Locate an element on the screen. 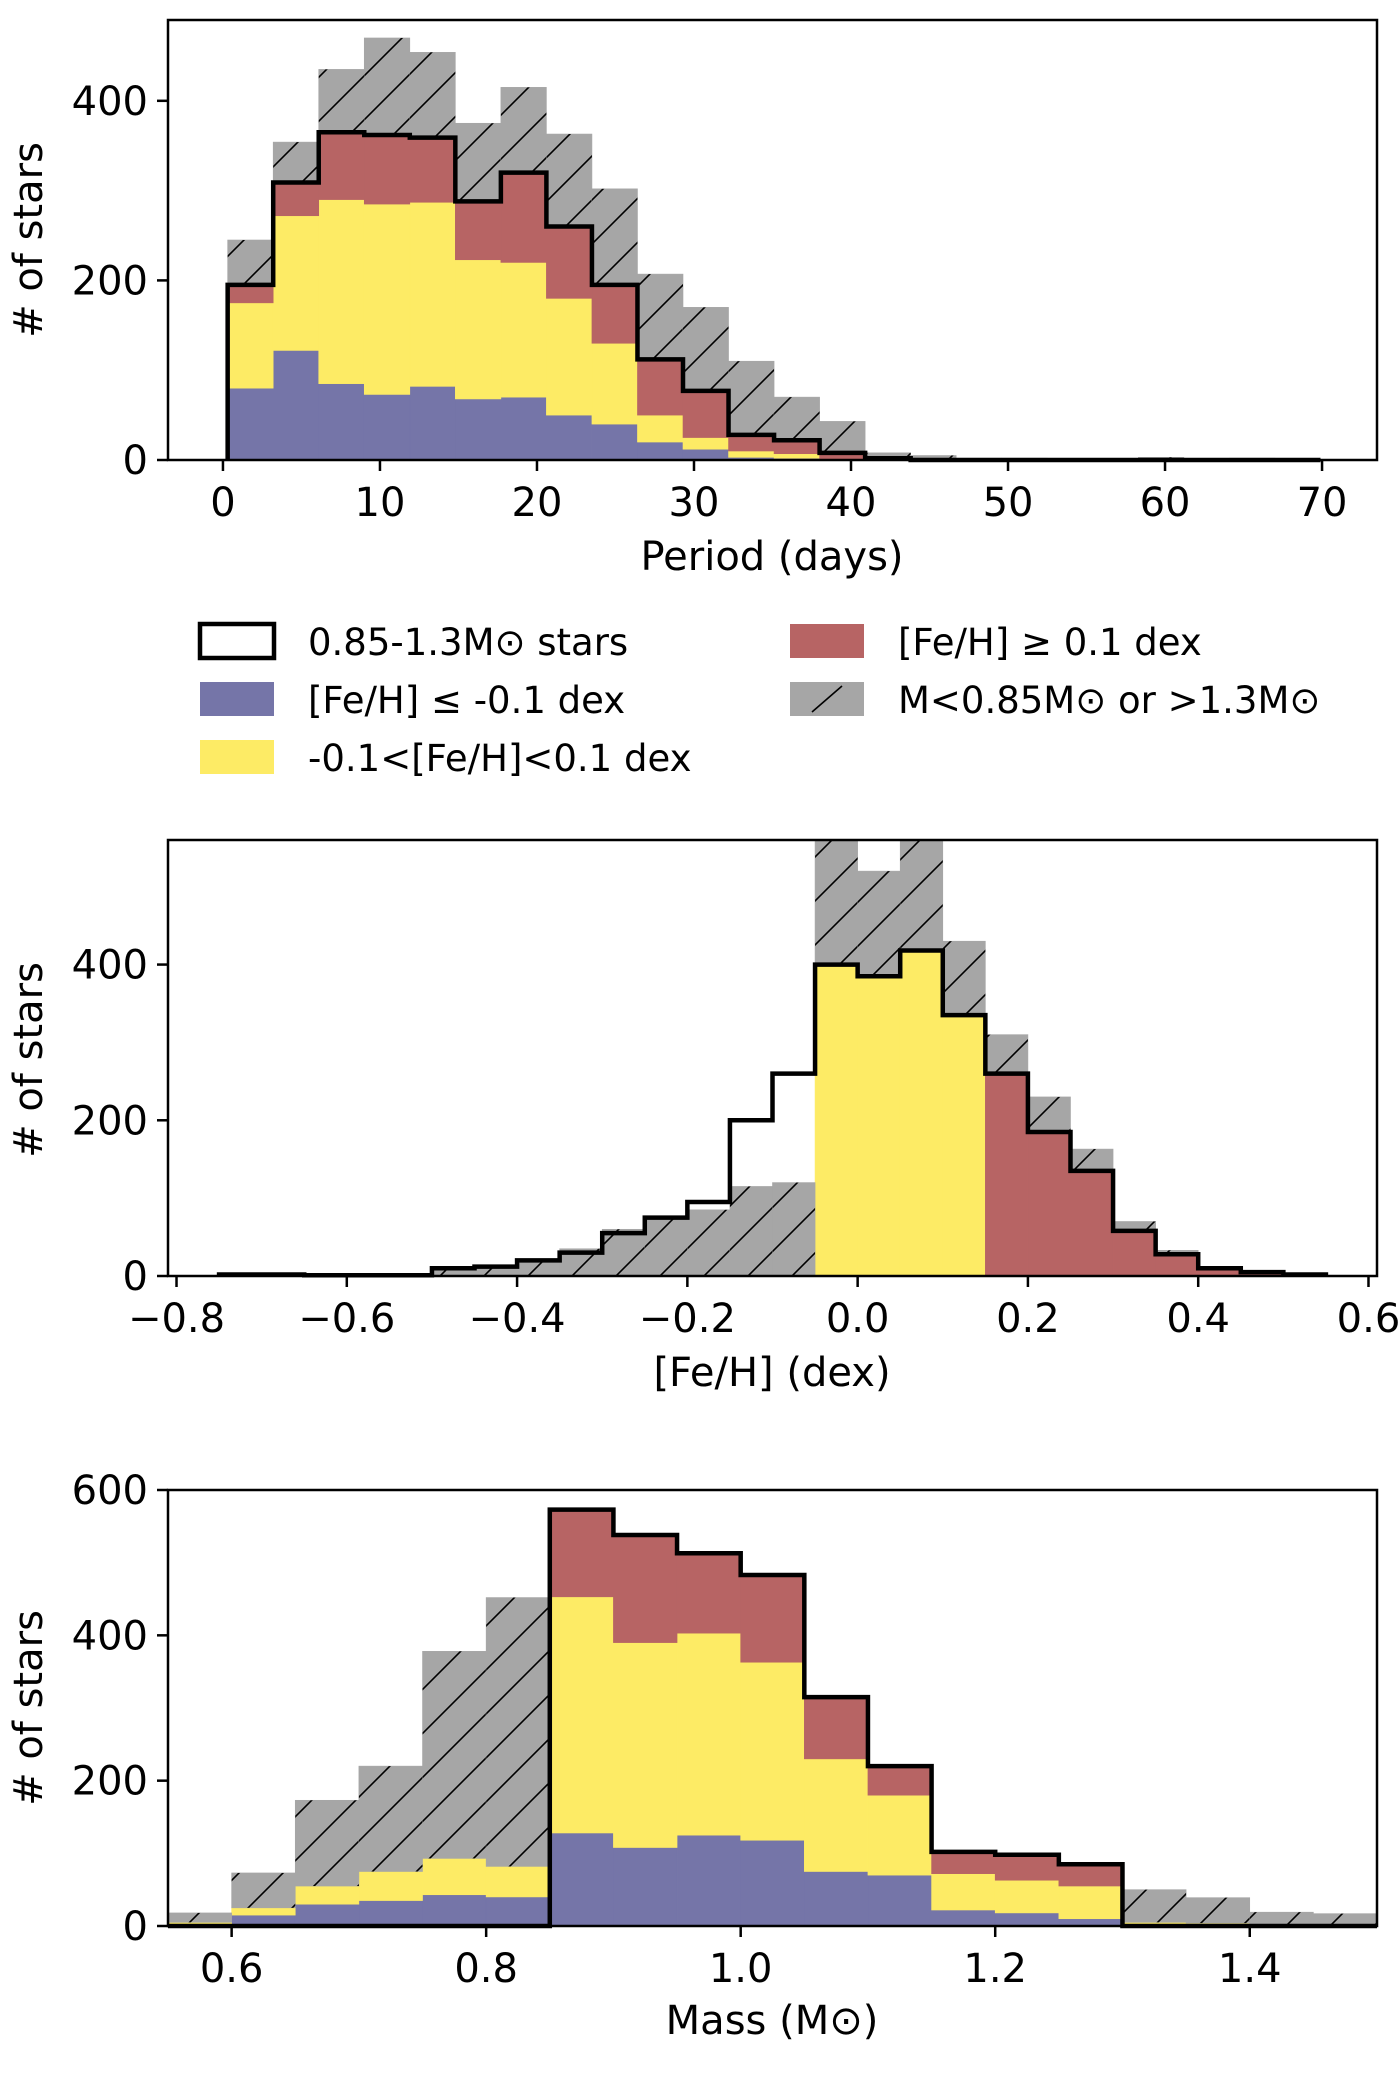 Image resolution: width=1400 pixels, height=2100 pixels. period-xtick-label-2: 20 is located at coordinates (537, 503).